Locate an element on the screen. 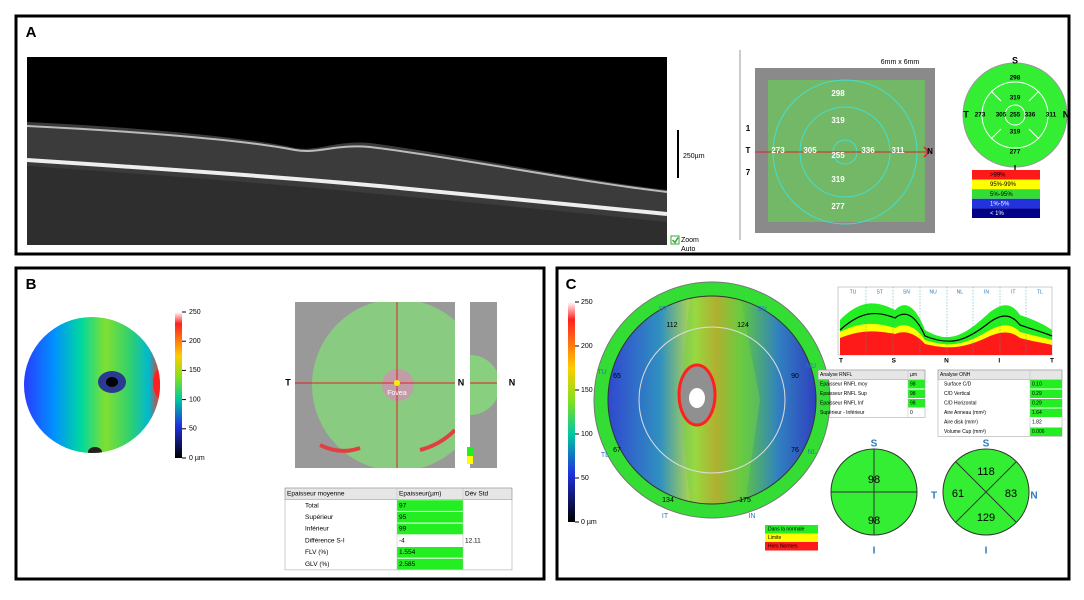 This screenshot has height=600, width=1084. scale-label: 250µm is located at coordinates (694, 156).